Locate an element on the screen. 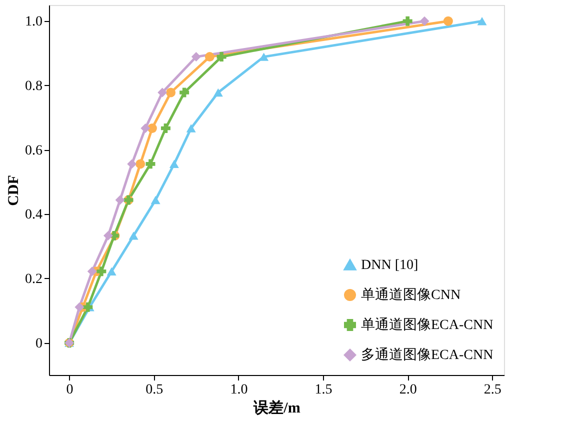 The width and height of the screenshot is (562, 429). x-tick-label: 0 is located at coordinates (70, 390).